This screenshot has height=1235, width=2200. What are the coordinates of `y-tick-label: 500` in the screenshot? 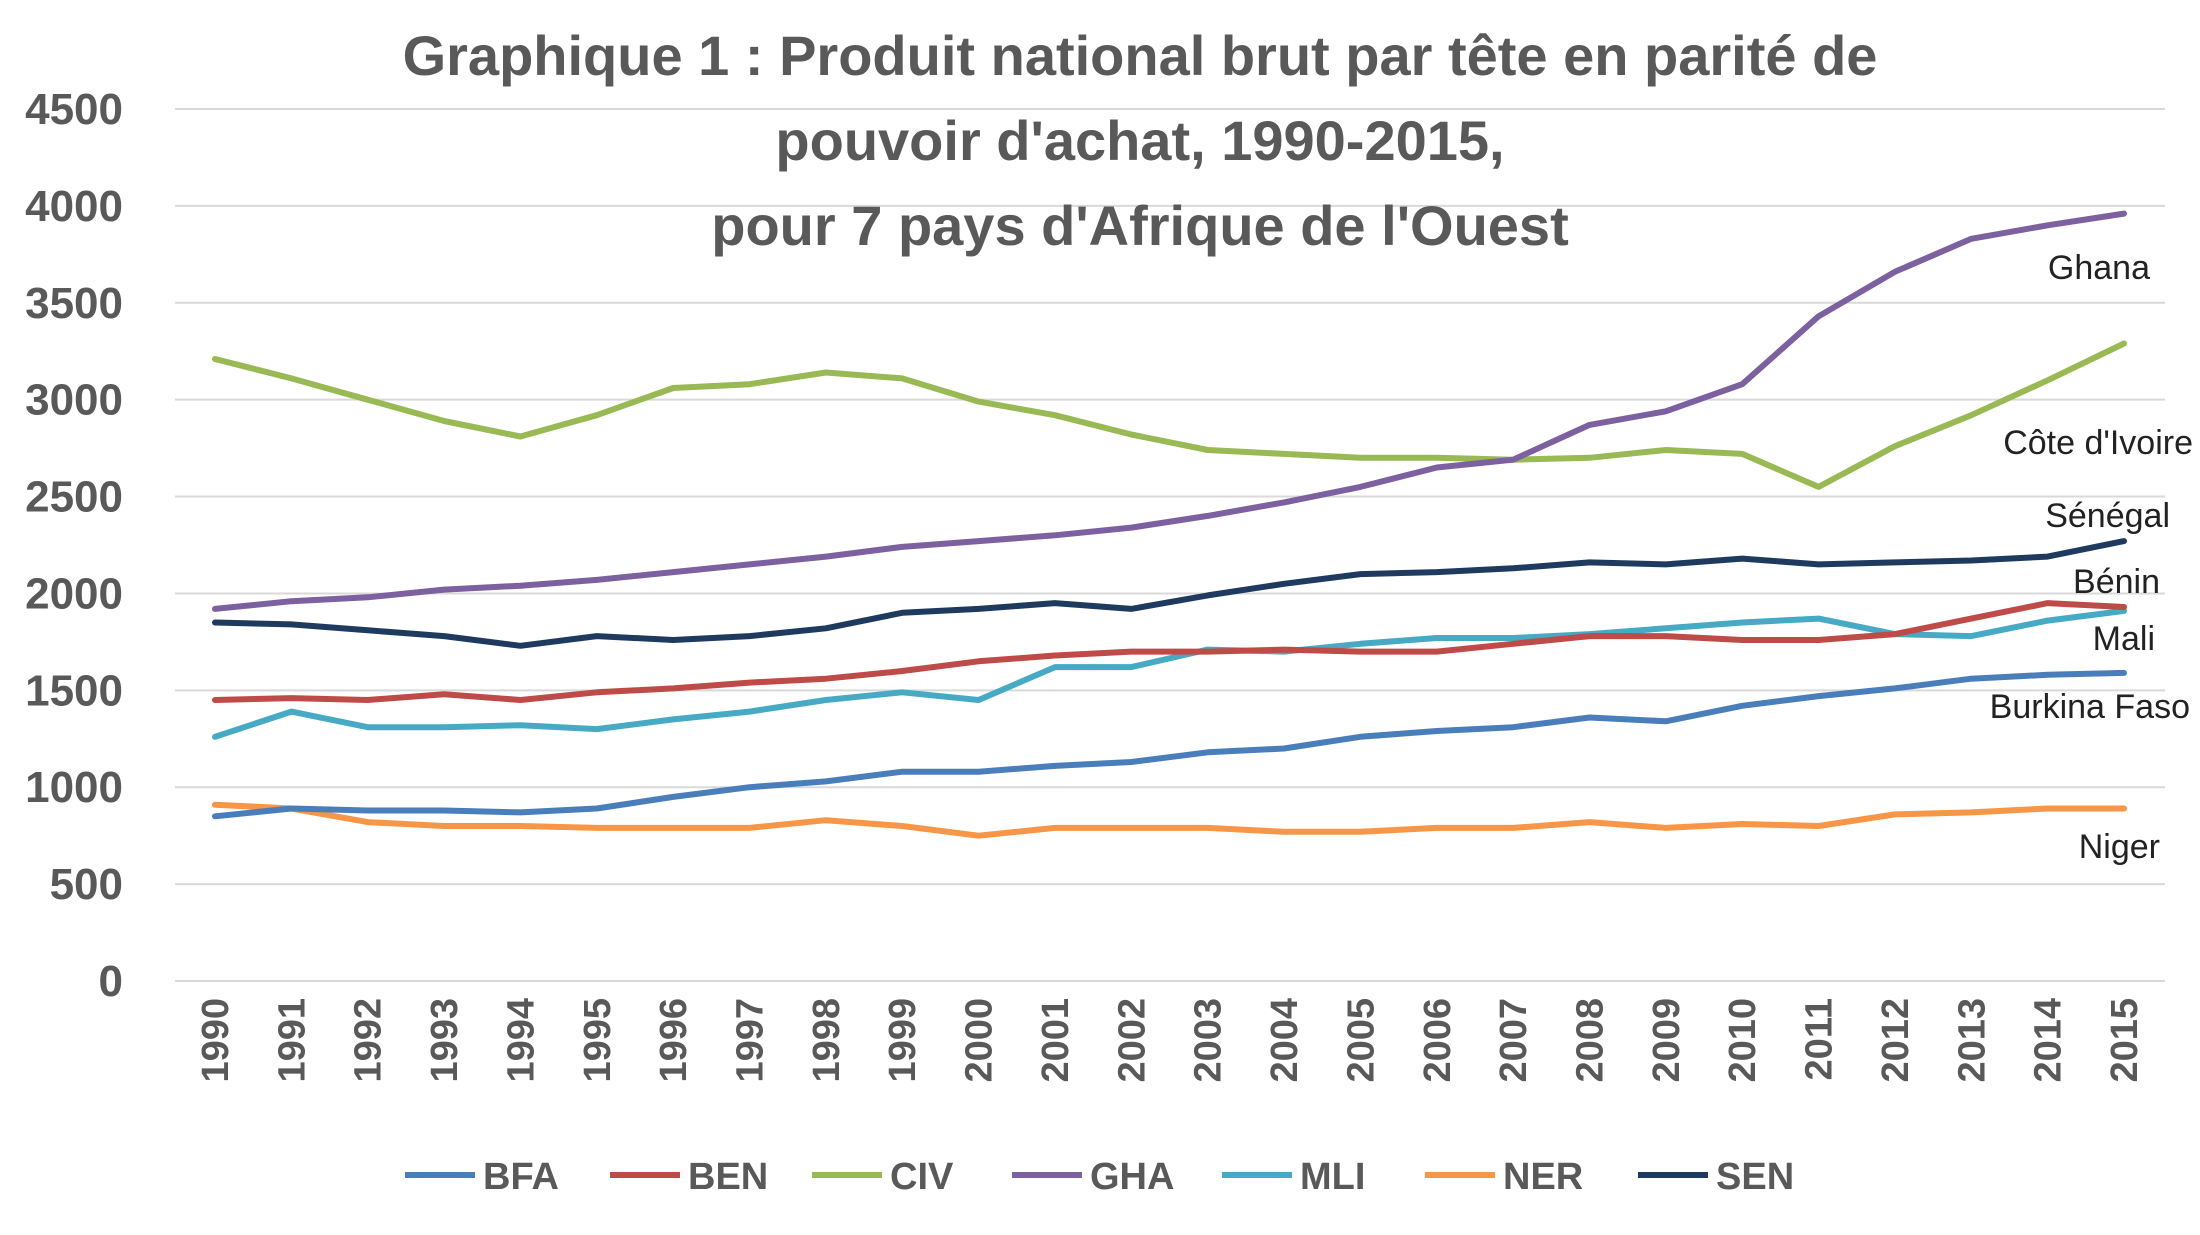 It's located at (86, 884).